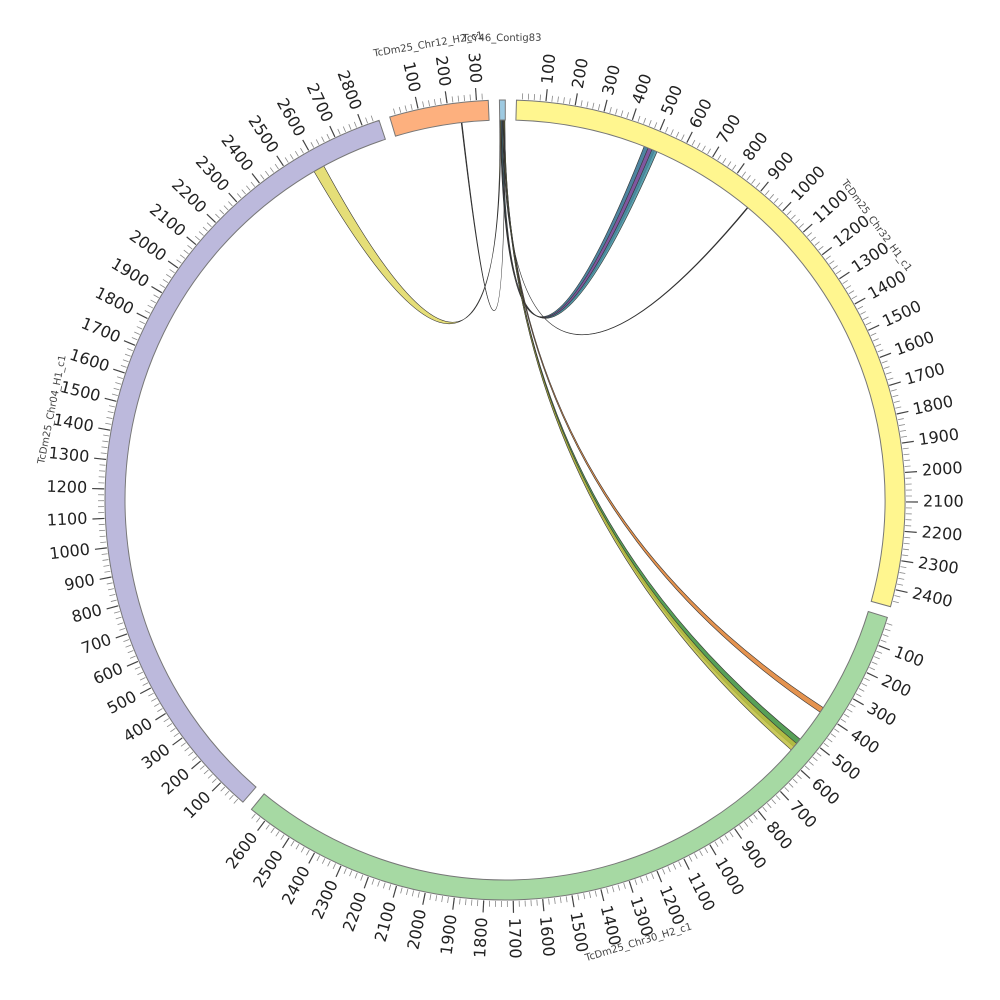 The height and width of the screenshot is (1000, 1000). I want to click on tick-label: 2000, so click(148, 245).